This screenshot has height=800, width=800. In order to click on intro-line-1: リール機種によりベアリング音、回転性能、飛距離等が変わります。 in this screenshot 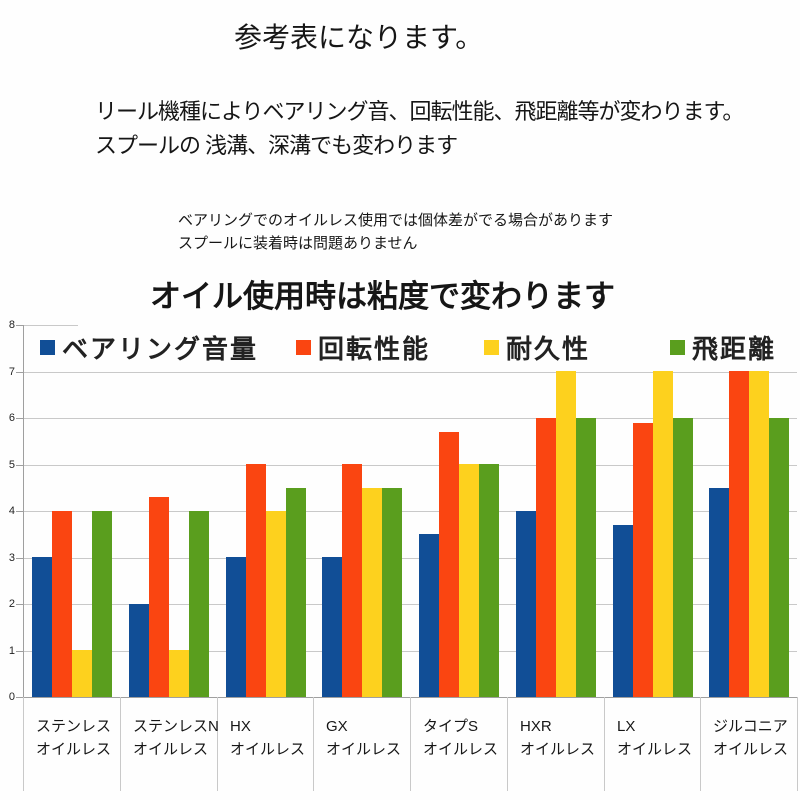, I will do `click(419, 111)`.